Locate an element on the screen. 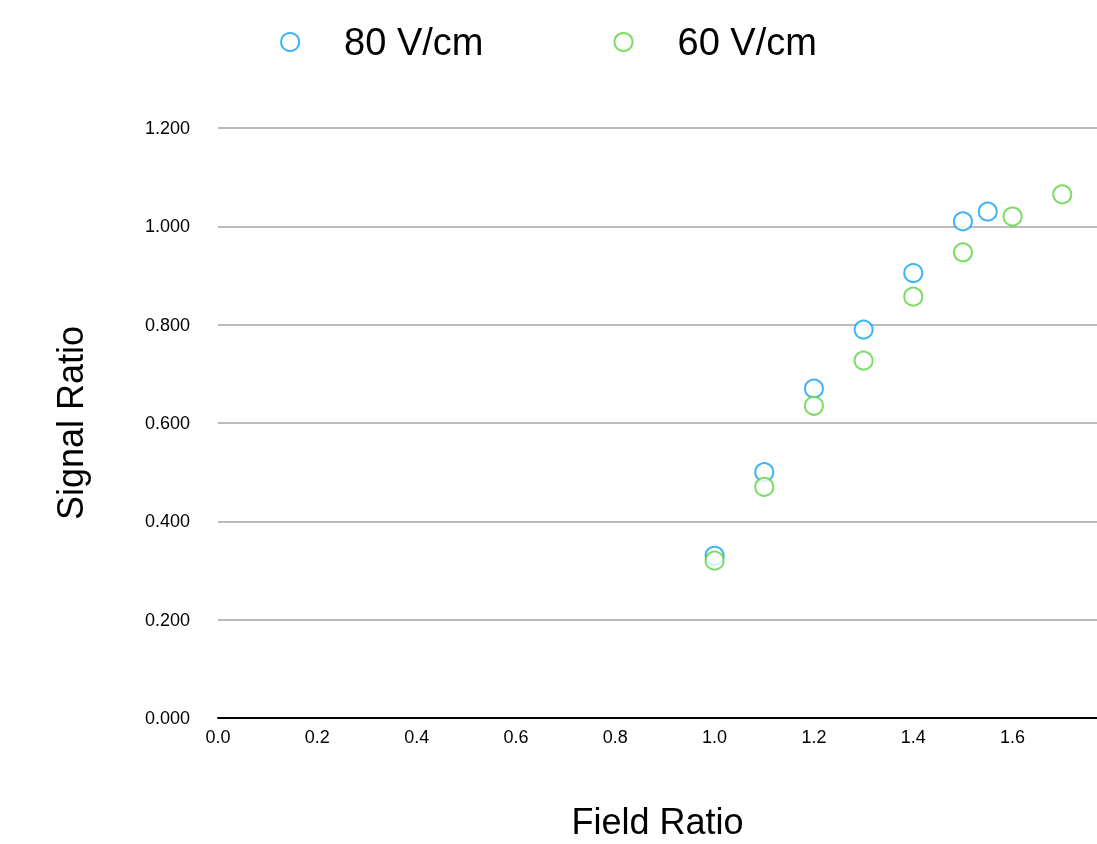 The height and width of the screenshot is (844, 1097). y-tick-label: 0.000 is located at coordinates (167, 718).